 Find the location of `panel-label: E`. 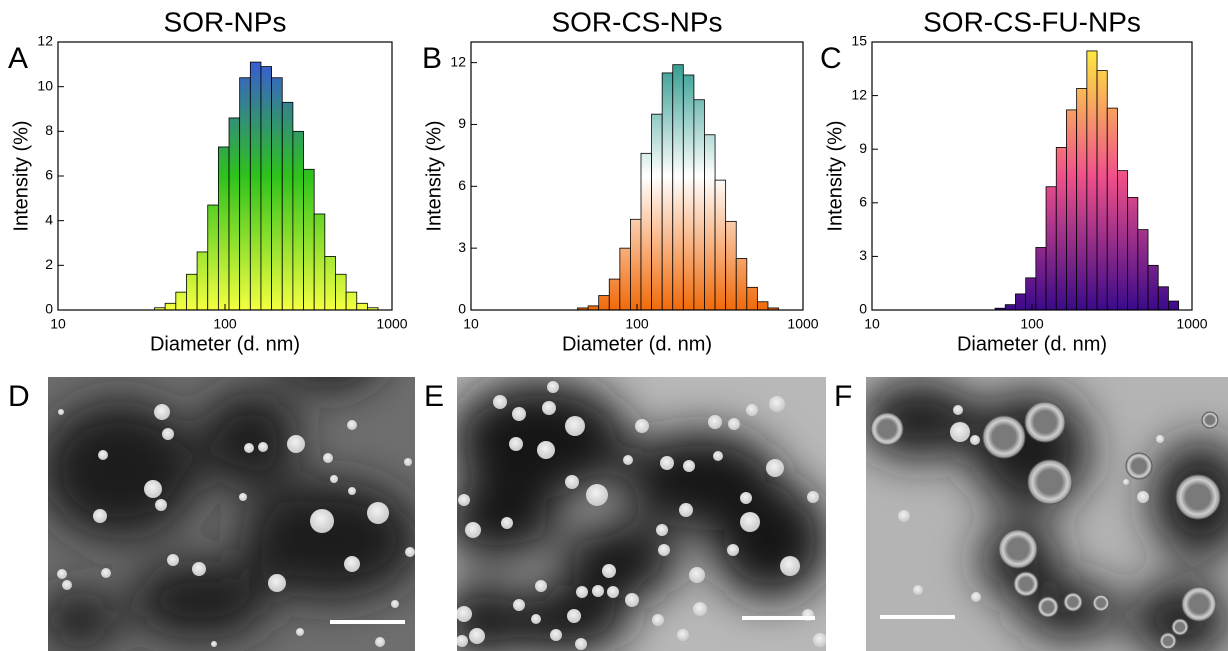

panel-label: E is located at coordinates (434, 396).